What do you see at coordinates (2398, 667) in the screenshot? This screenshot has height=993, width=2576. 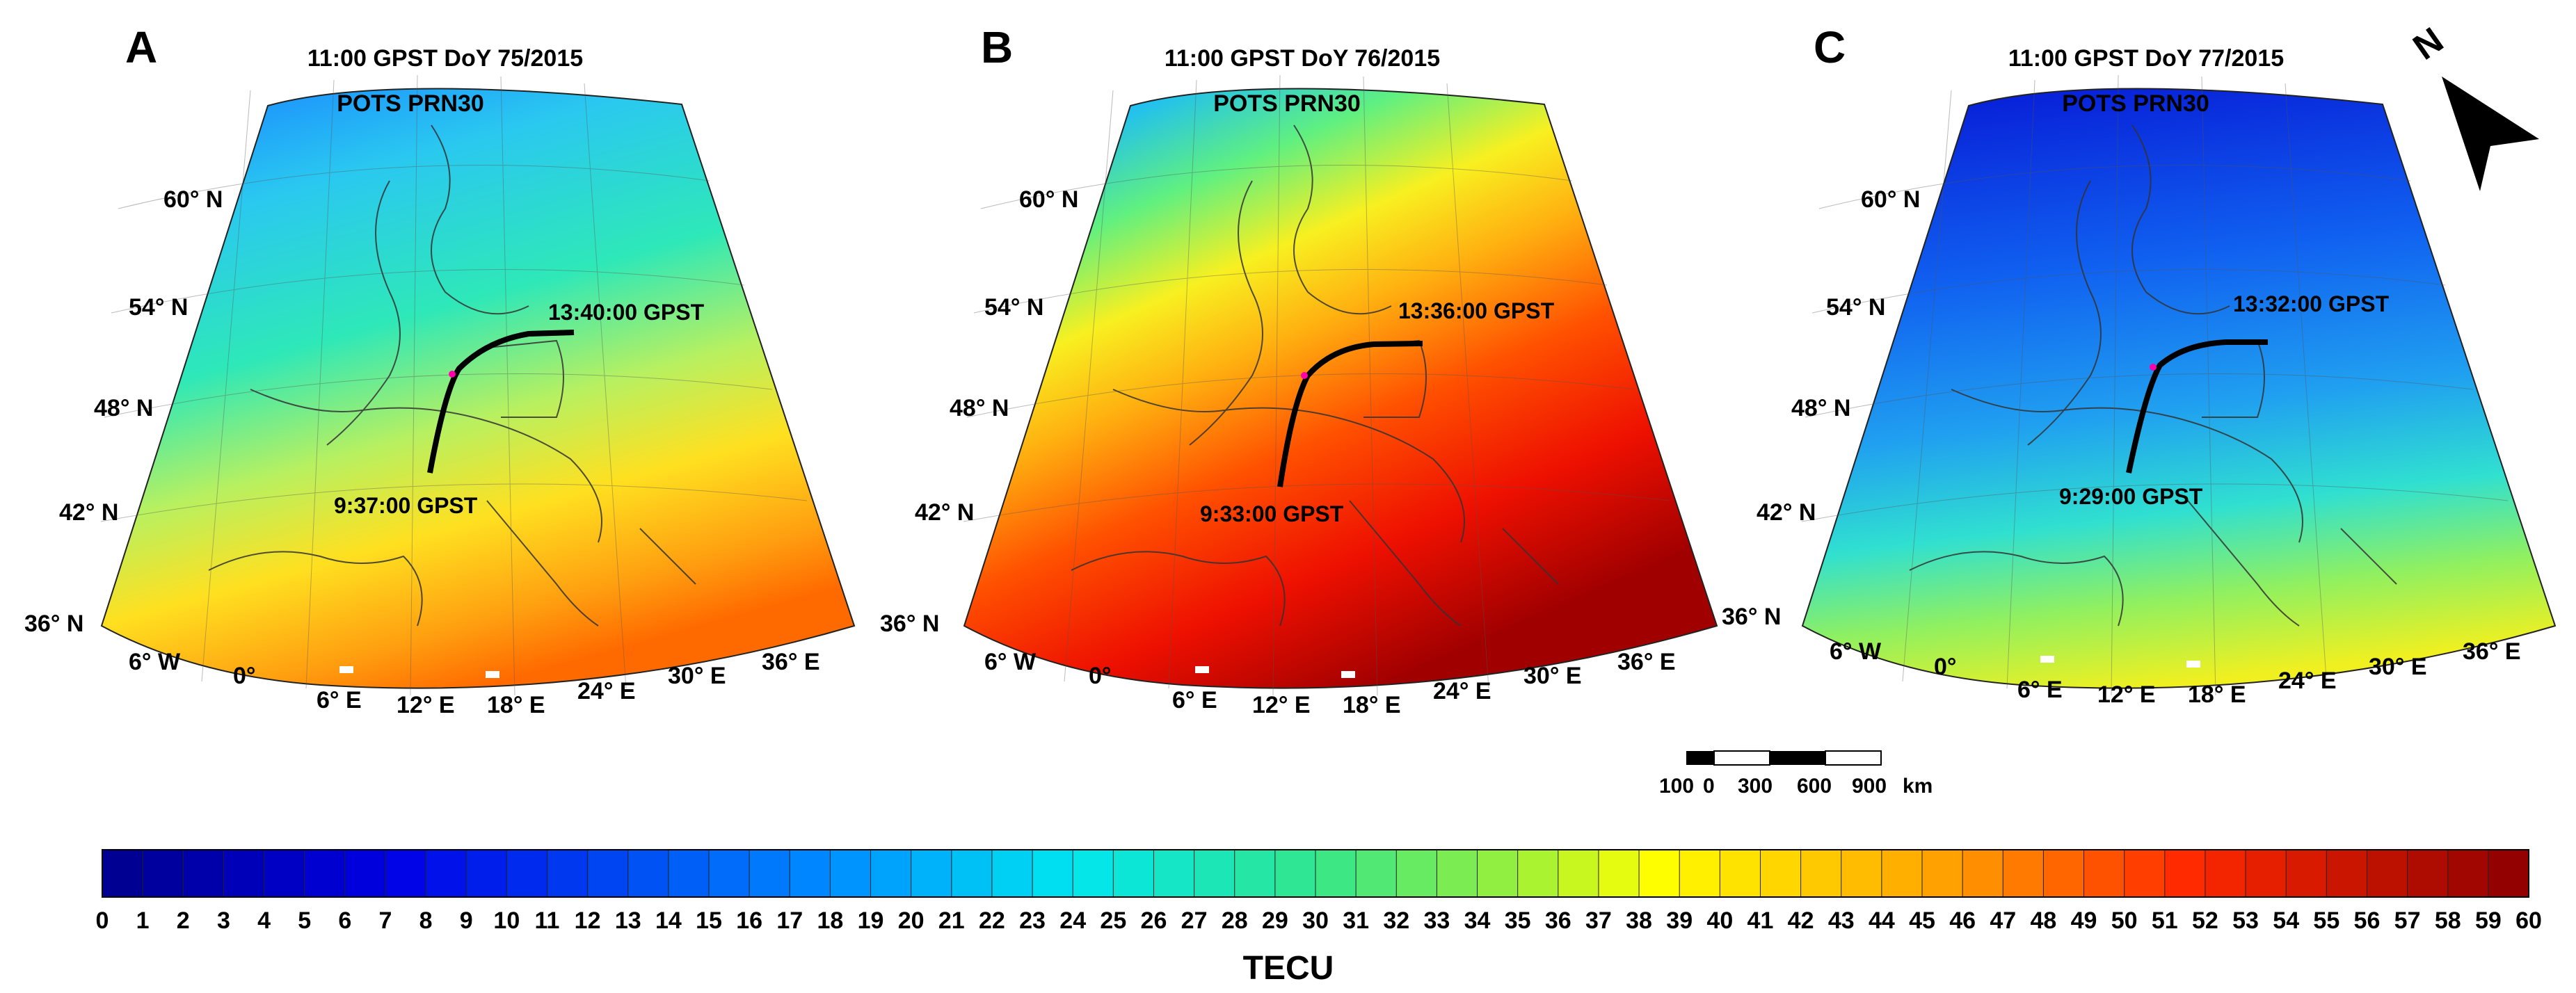 I see `lon-label-30e-c: 30° E` at bounding box center [2398, 667].